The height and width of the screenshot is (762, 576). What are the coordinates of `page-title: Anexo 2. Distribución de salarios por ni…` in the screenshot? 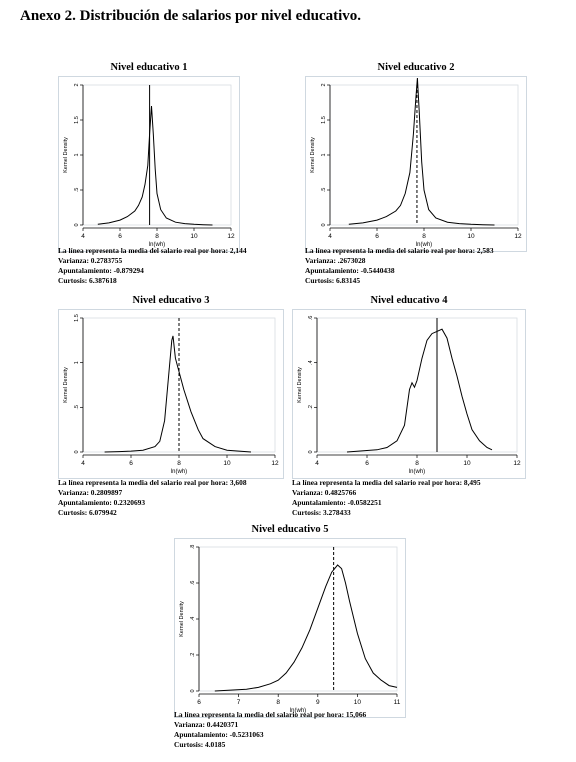 It's located at (190, 16).